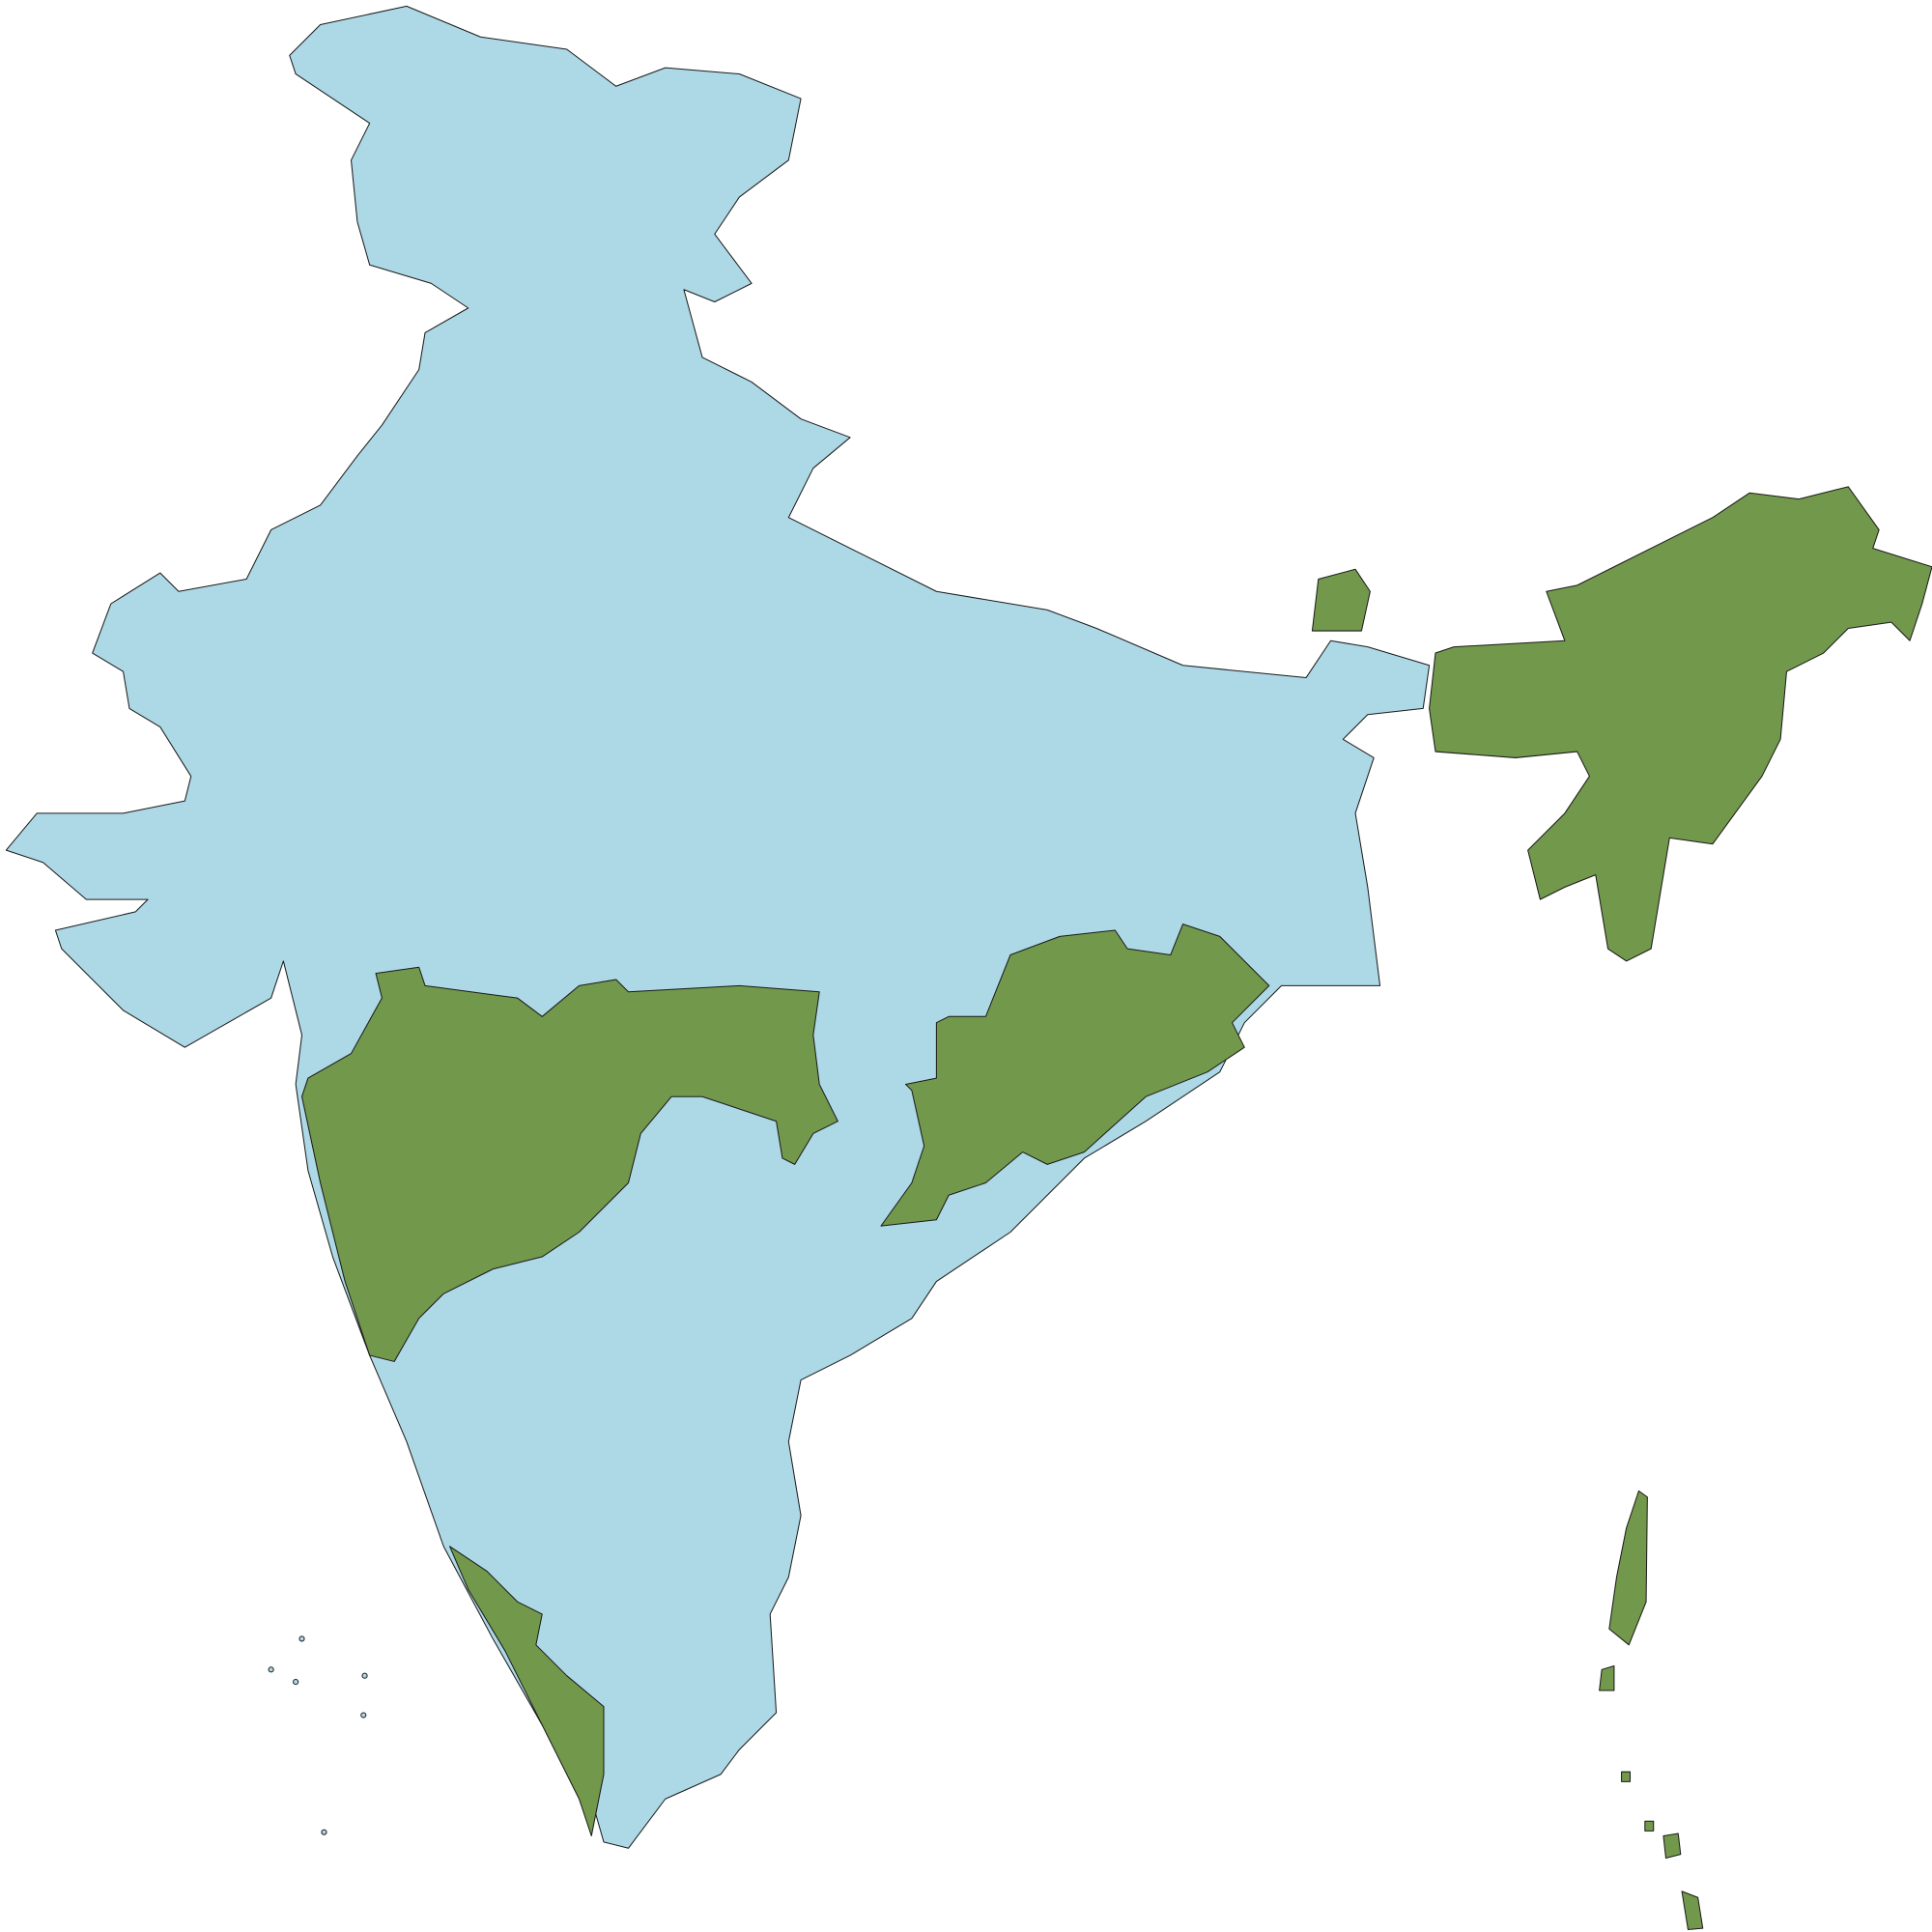 Image resolution: width=1932 pixels, height=1932 pixels. I want to click on region-kerala, so click(527, 1691).